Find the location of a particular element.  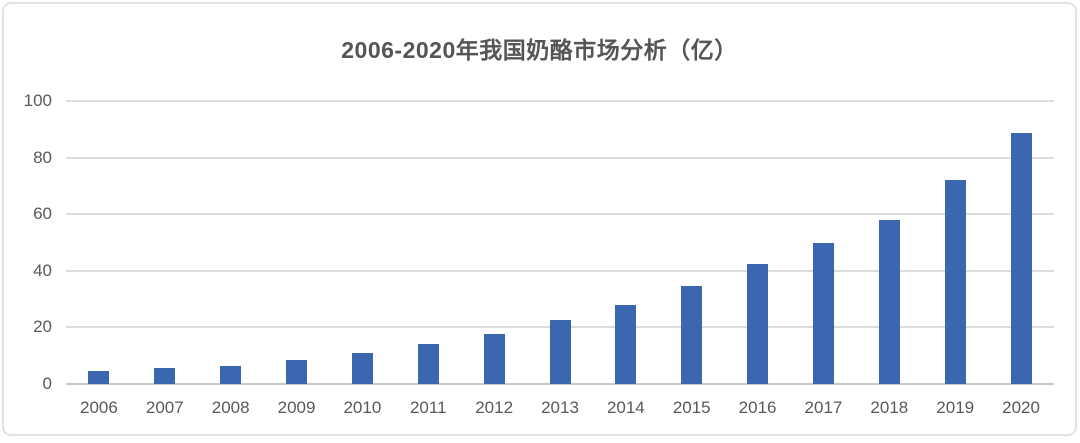

x-tick-label-2007: 2007 is located at coordinates (164, 407).